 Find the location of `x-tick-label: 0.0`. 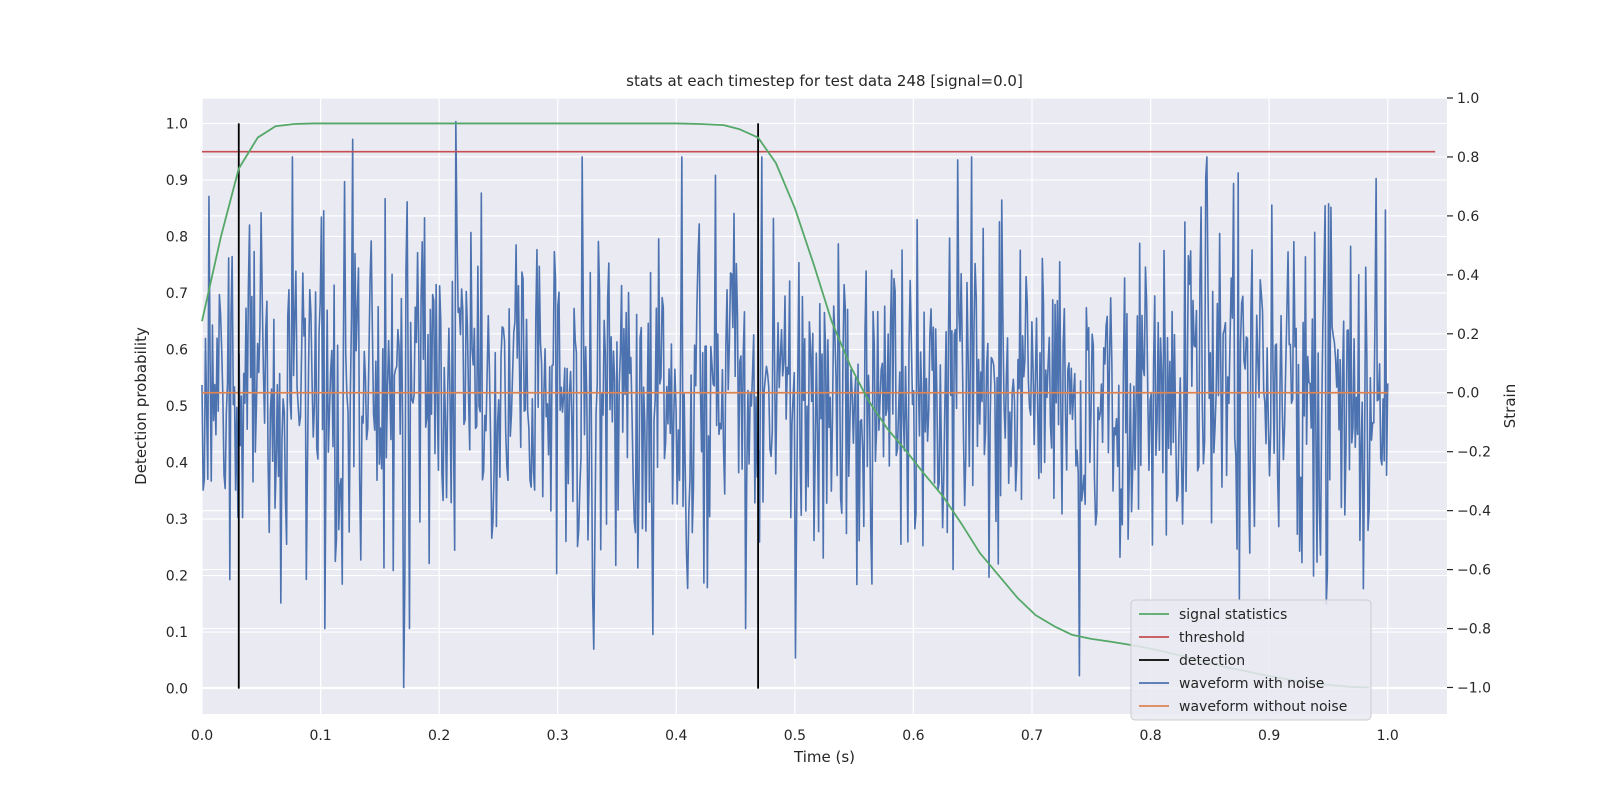

x-tick-label: 0.0 is located at coordinates (202, 736).